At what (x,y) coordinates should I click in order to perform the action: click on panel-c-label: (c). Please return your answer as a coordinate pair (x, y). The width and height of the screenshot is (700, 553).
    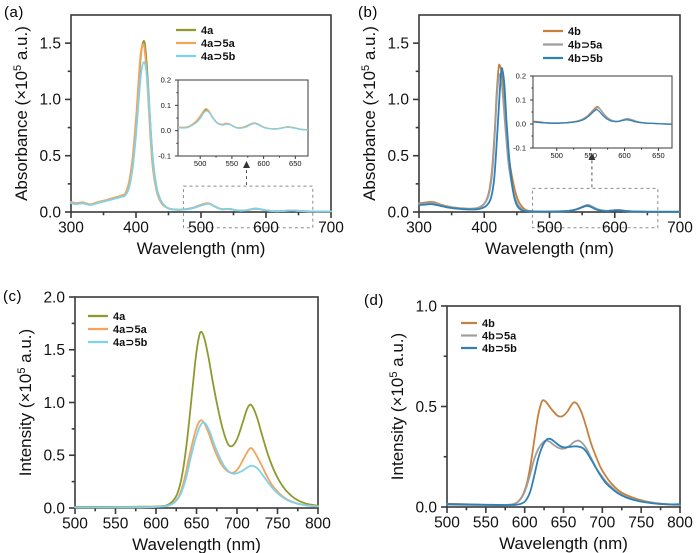
    Looking at the image, I should click on (12, 296).